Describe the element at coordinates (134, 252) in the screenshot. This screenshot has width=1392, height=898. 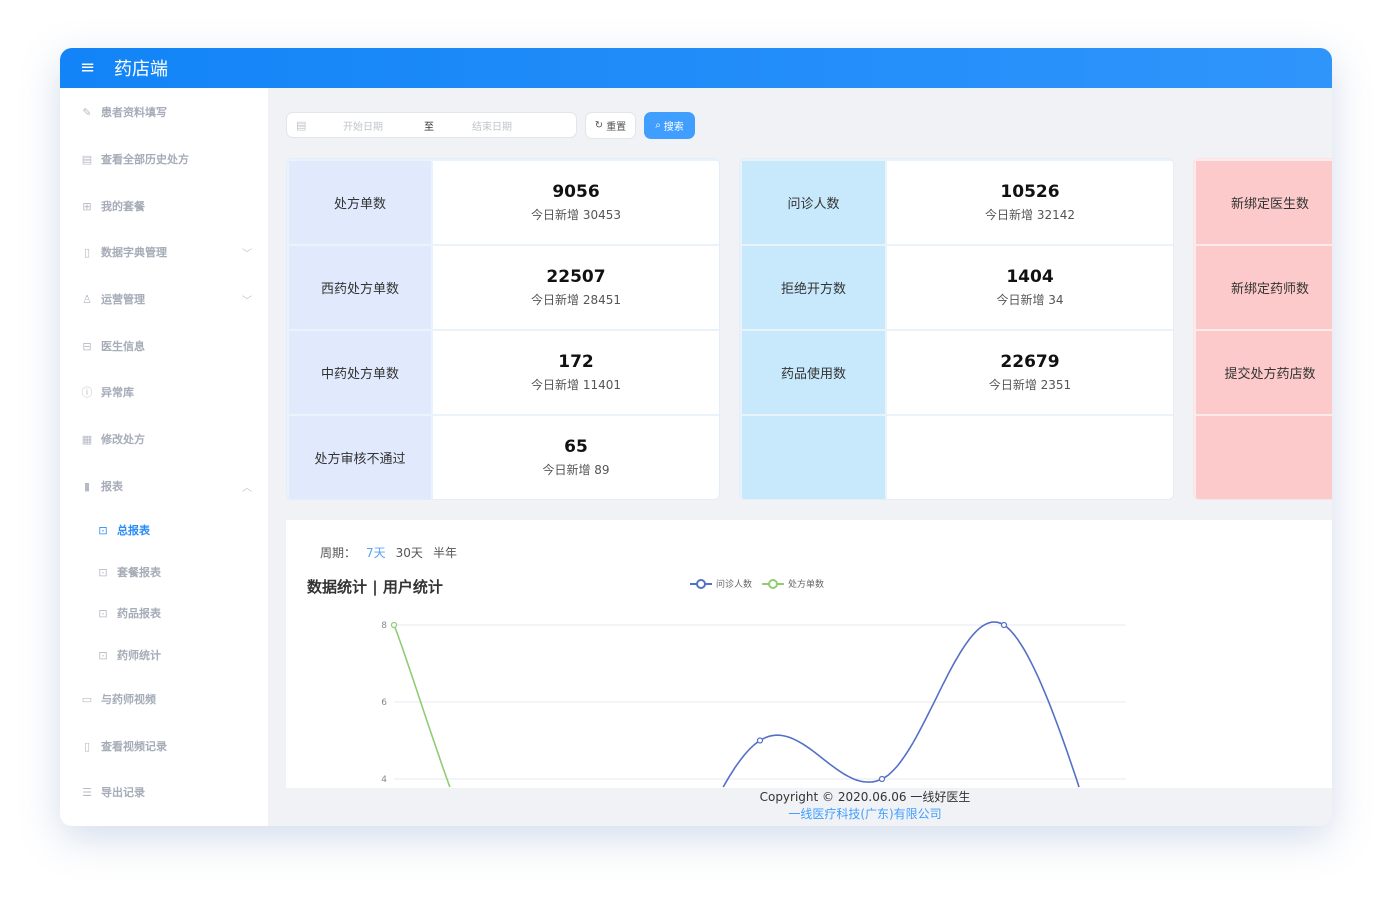
I see `sidebar-item-label: 数据字典管理` at that location.